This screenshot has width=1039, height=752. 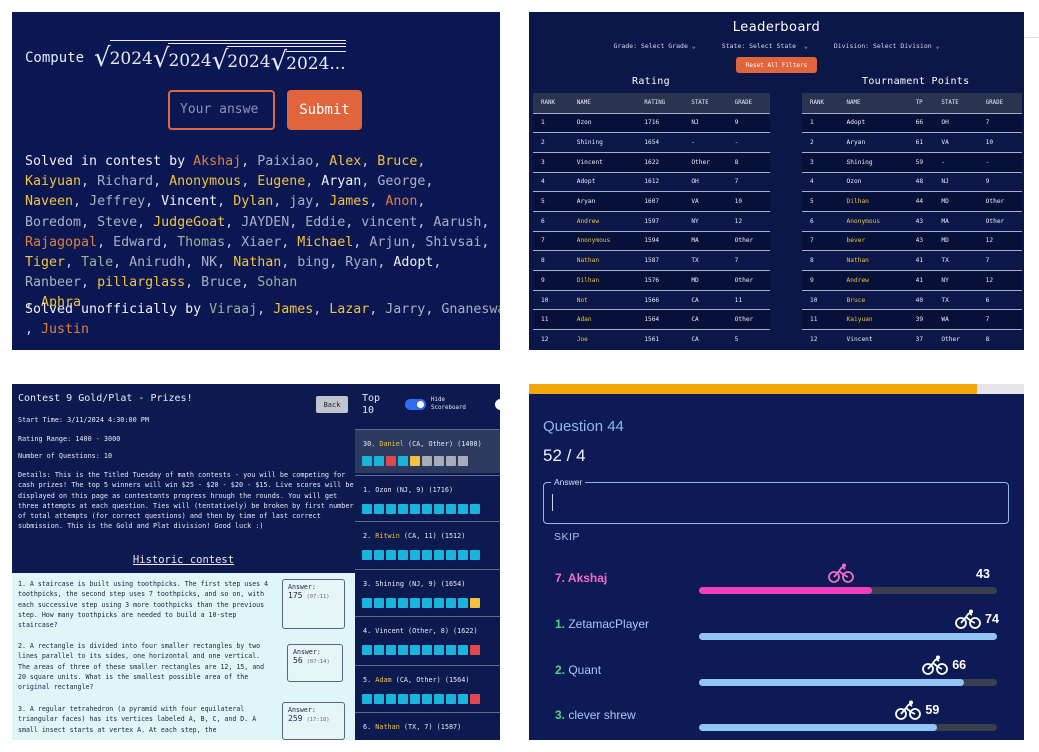 What do you see at coordinates (324, 110) in the screenshot?
I see `submit-button: Submit` at bounding box center [324, 110].